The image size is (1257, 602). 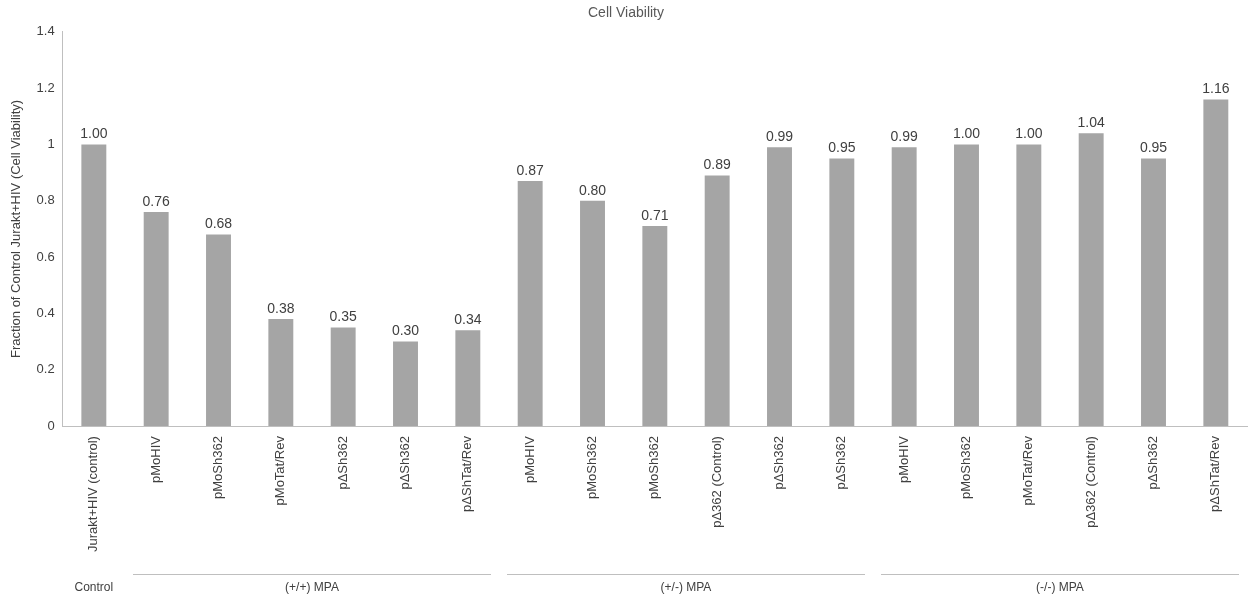 What do you see at coordinates (156, 200) in the screenshot?
I see `data-label: 0.76` at bounding box center [156, 200].